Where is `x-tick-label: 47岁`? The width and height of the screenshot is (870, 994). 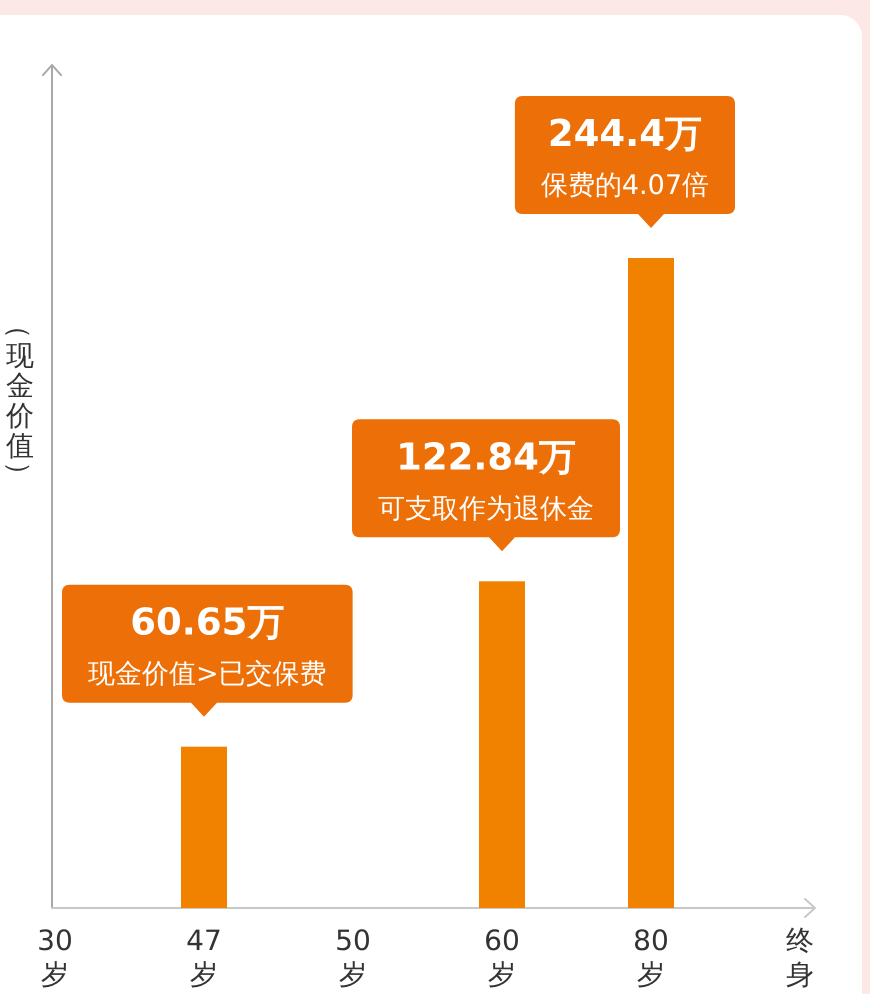
x-tick-label: 47岁 is located at coordinates (204, 957).